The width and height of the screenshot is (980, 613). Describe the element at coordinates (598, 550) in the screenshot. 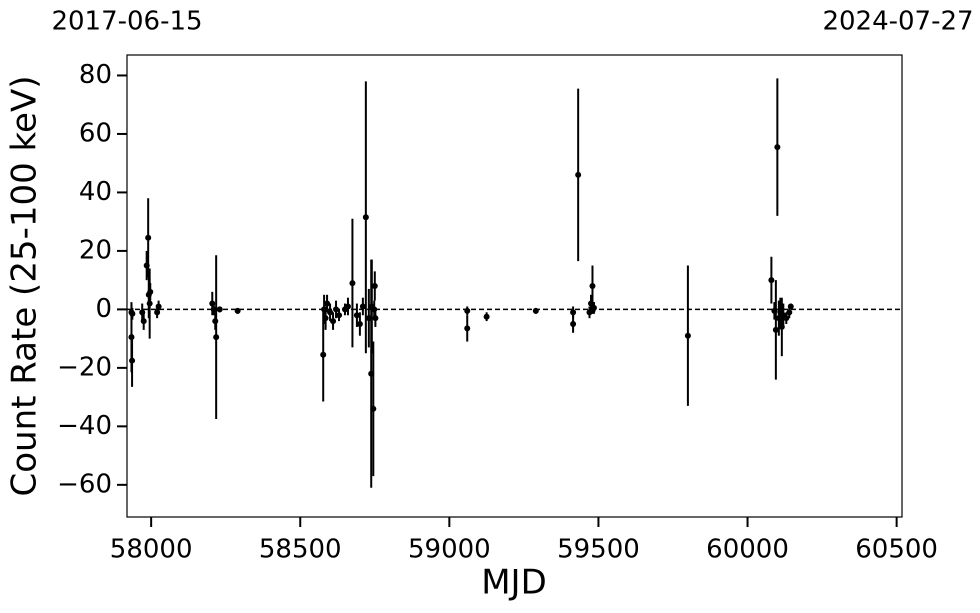

I see `x-tick-label: 59500` at that location.